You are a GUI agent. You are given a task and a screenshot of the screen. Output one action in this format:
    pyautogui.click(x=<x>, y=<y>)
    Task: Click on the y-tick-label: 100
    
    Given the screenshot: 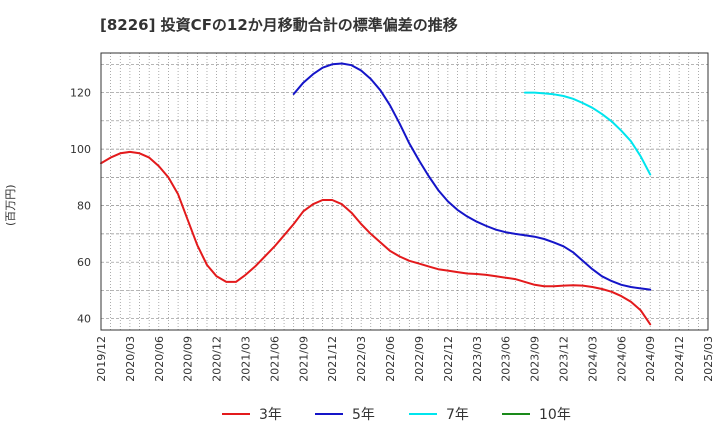 What is the action you would take?
    pyautogui.click(x=80, y=149)
    